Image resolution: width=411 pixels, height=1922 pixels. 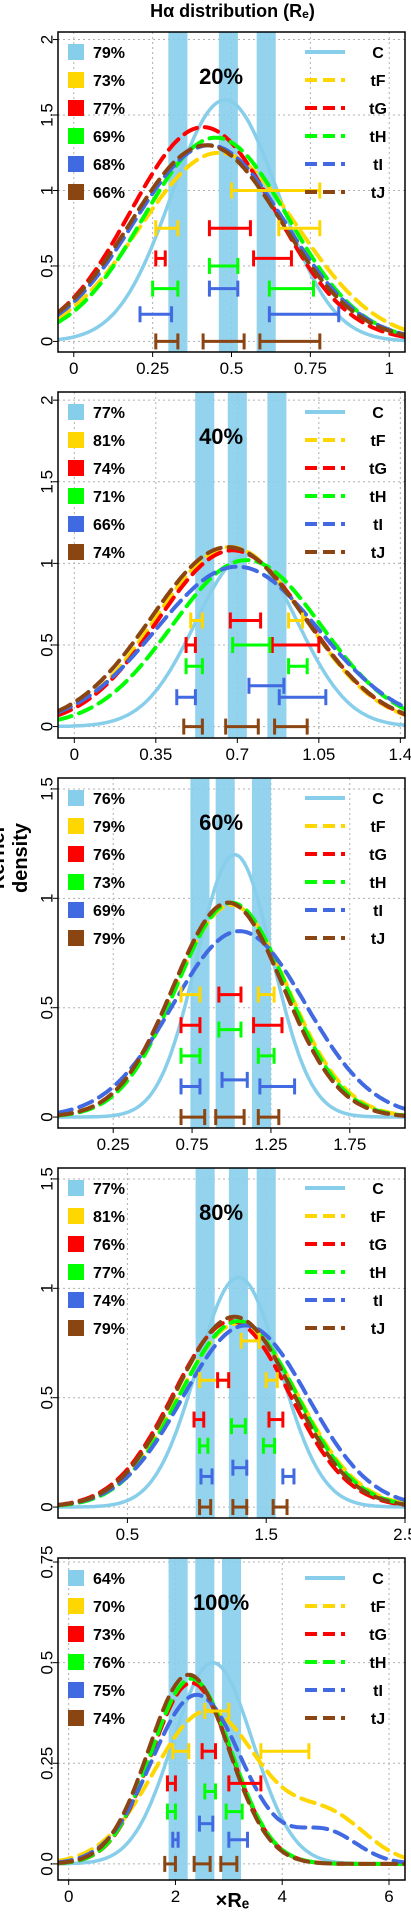 I want to click on x-tick-label: 0.5, so click(x=128, y=1534).